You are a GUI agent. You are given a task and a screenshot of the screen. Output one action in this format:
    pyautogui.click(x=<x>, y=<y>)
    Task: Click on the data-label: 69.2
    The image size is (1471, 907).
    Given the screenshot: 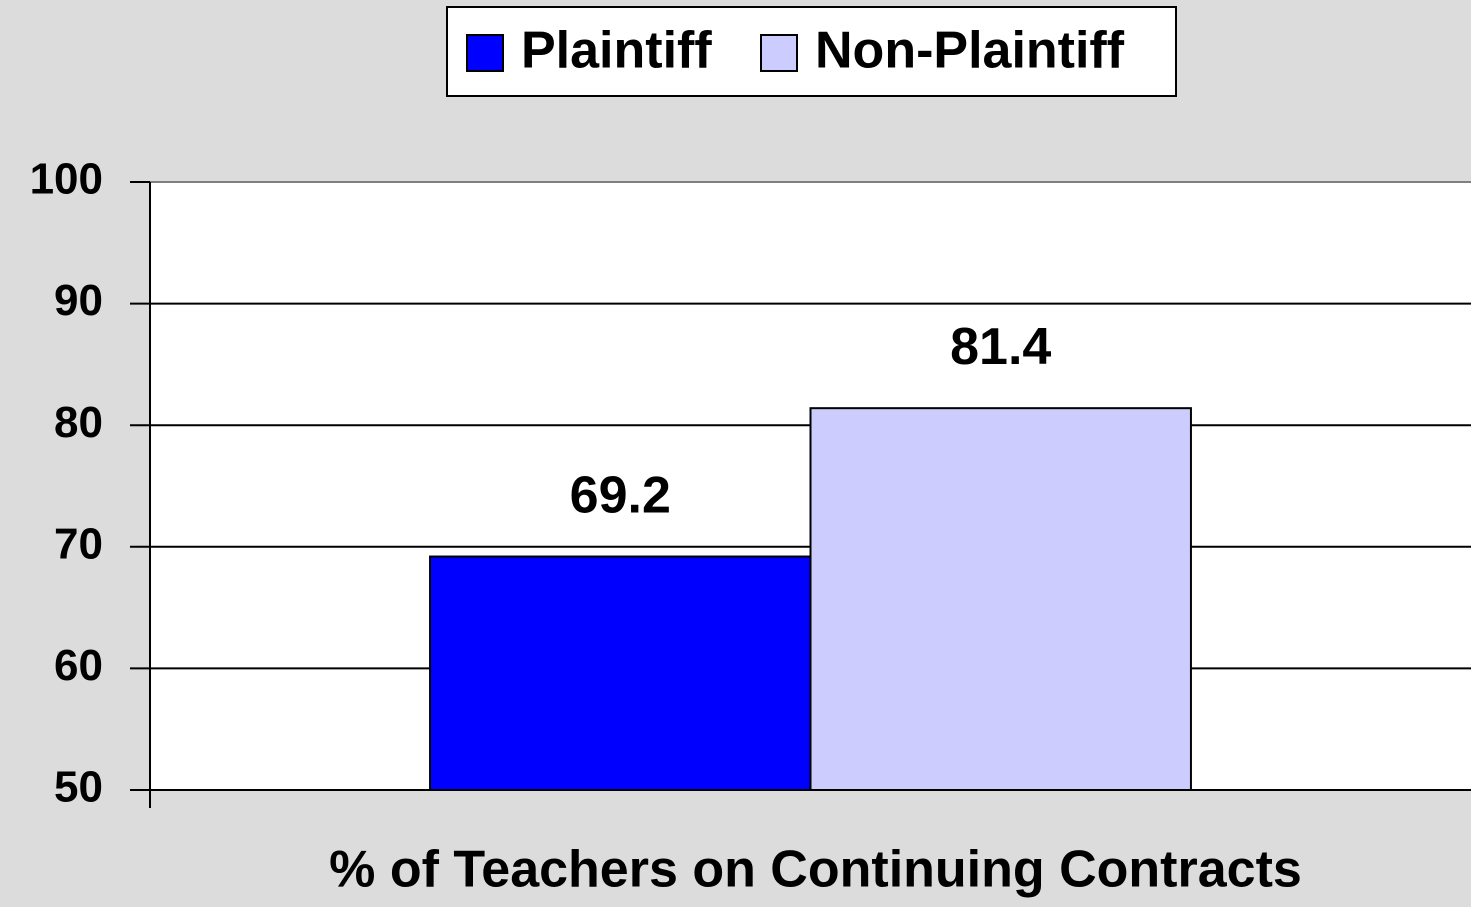 What is the action you would take?
    pyautogui.click(x=620, y=495)
    